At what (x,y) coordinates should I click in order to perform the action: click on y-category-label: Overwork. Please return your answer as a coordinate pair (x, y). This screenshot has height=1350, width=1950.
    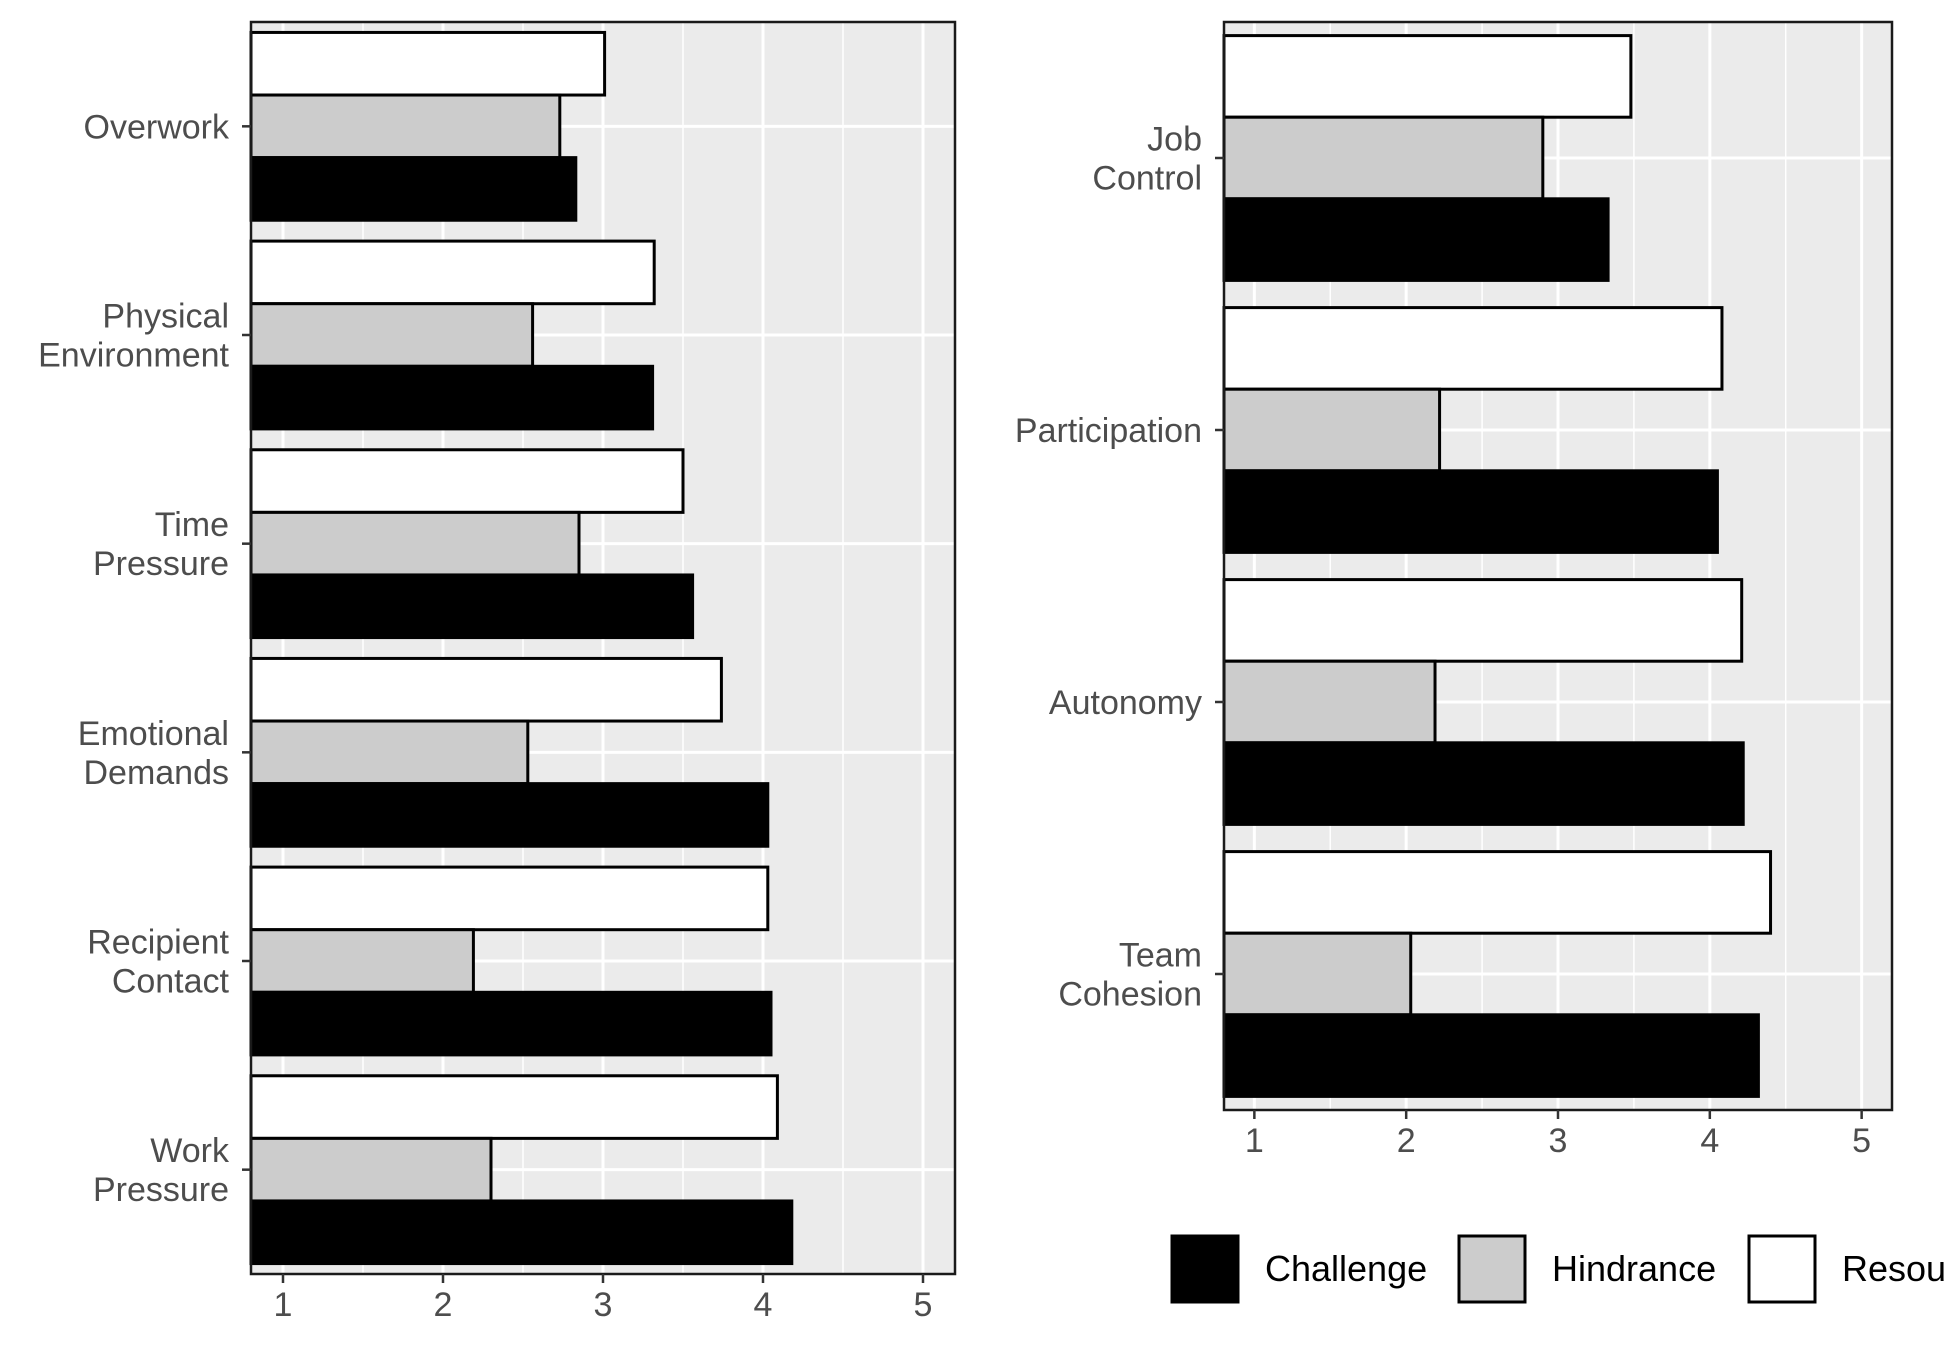
    Looking at the image, I should click on (157, 127).